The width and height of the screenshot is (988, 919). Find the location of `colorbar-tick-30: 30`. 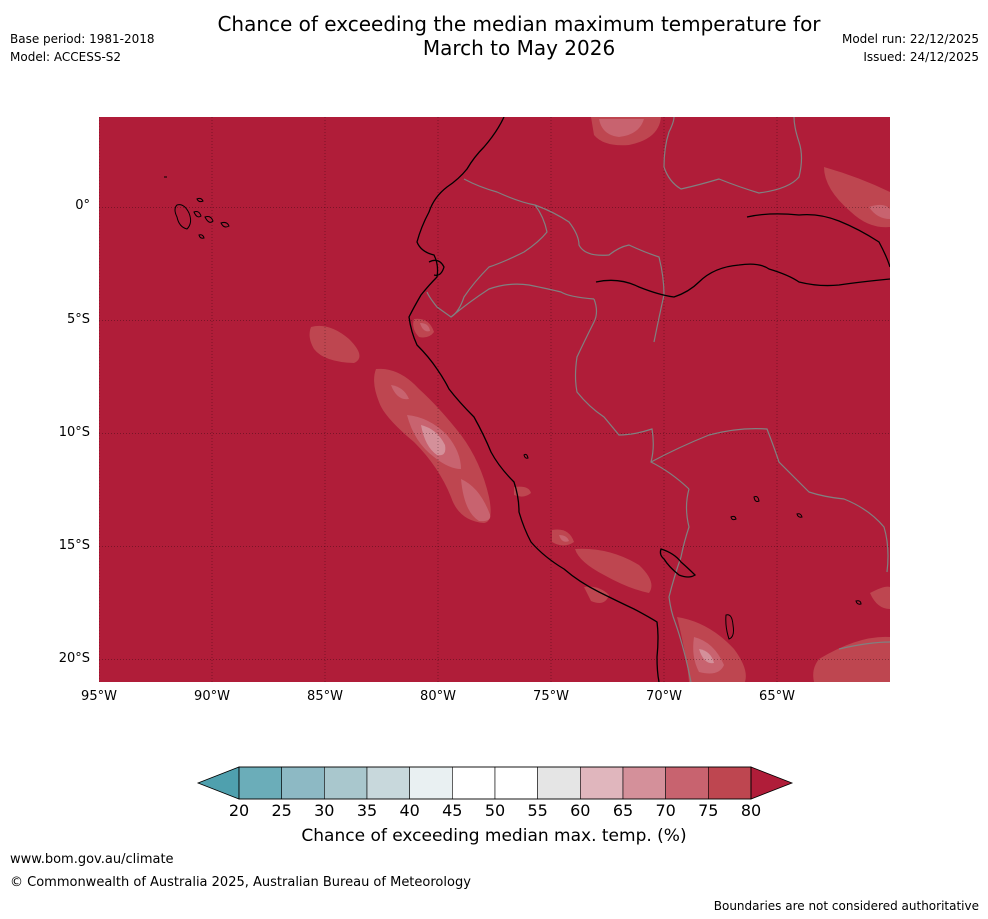

colorbar-tick-30: 30 is located at coordinates (324, 810).